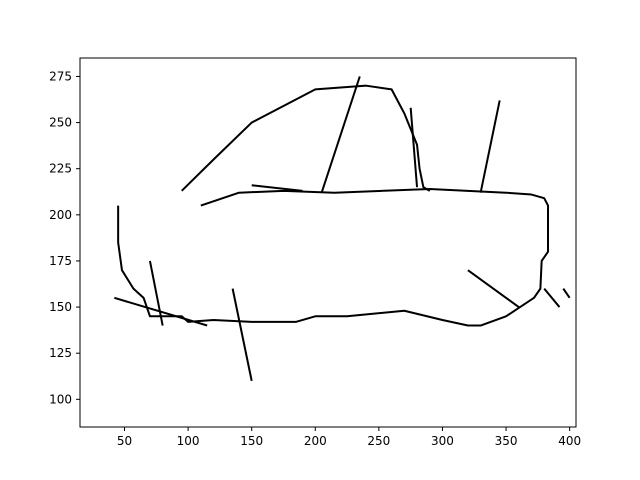 This screenshot has height=480, width=640. I want to click on x-tick-label: 350, so click(506, 441).